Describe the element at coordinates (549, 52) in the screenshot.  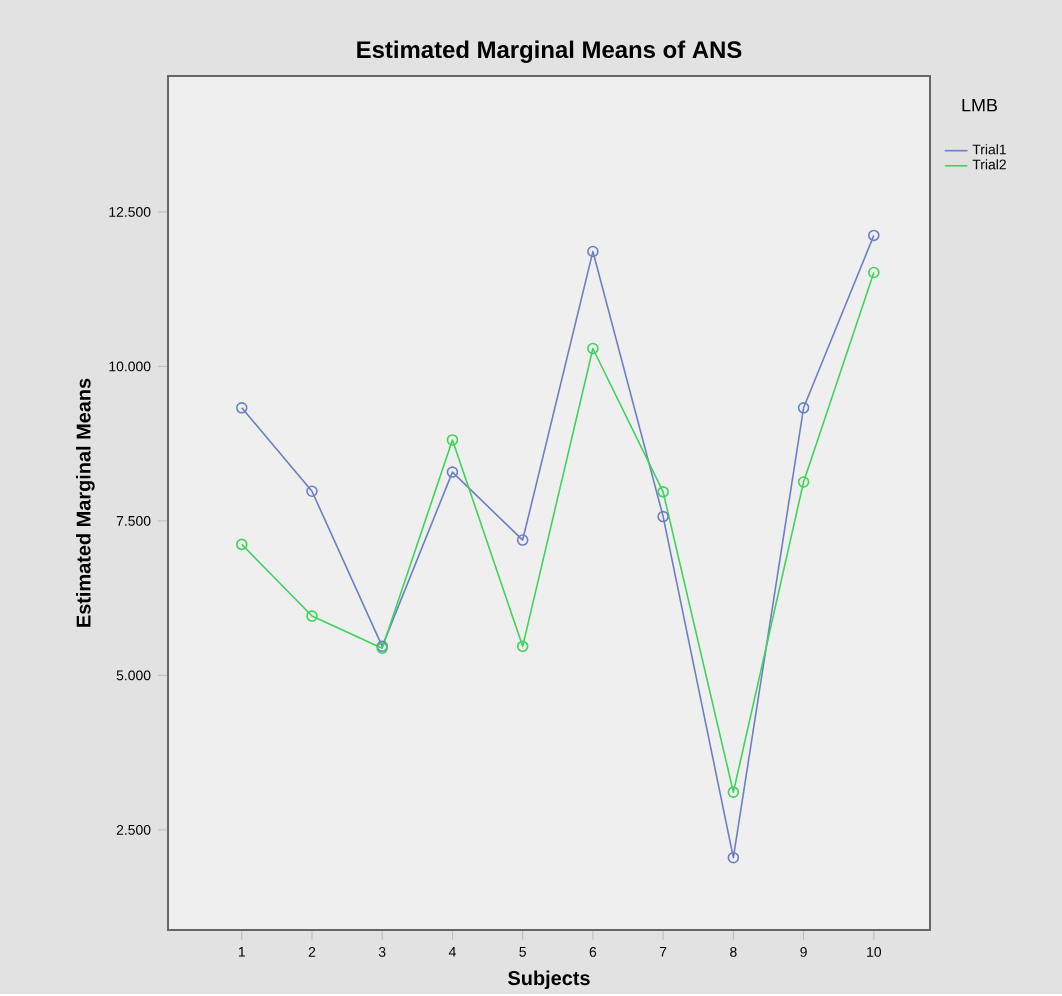
I see `chart-title: Estimated Marginal Means of ANS` at that location.